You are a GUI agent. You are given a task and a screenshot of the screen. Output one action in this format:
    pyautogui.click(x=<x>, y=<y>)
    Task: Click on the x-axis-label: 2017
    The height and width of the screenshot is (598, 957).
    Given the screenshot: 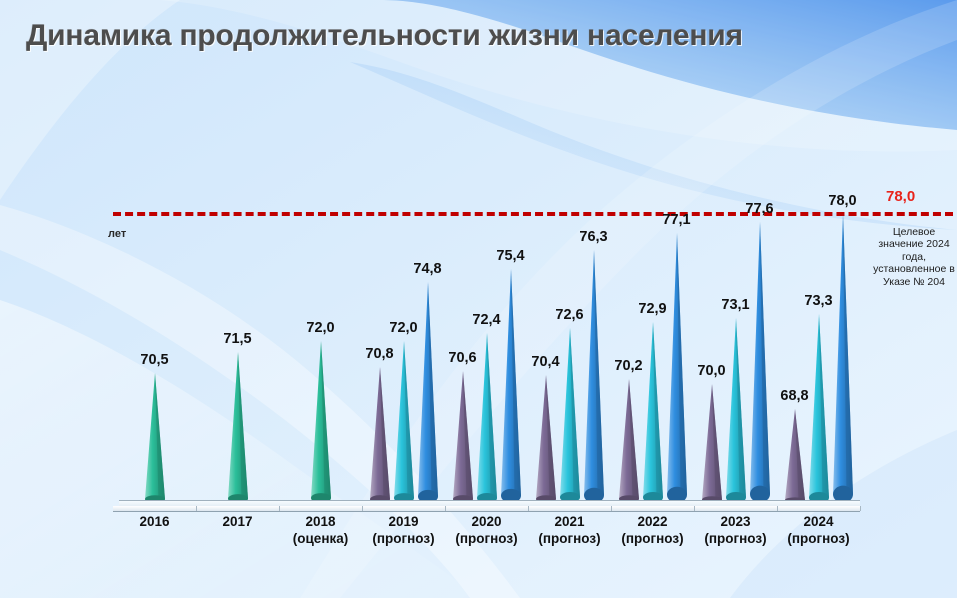 What is the action you would take?
    pyautogui.click(x=237, y=521)
    